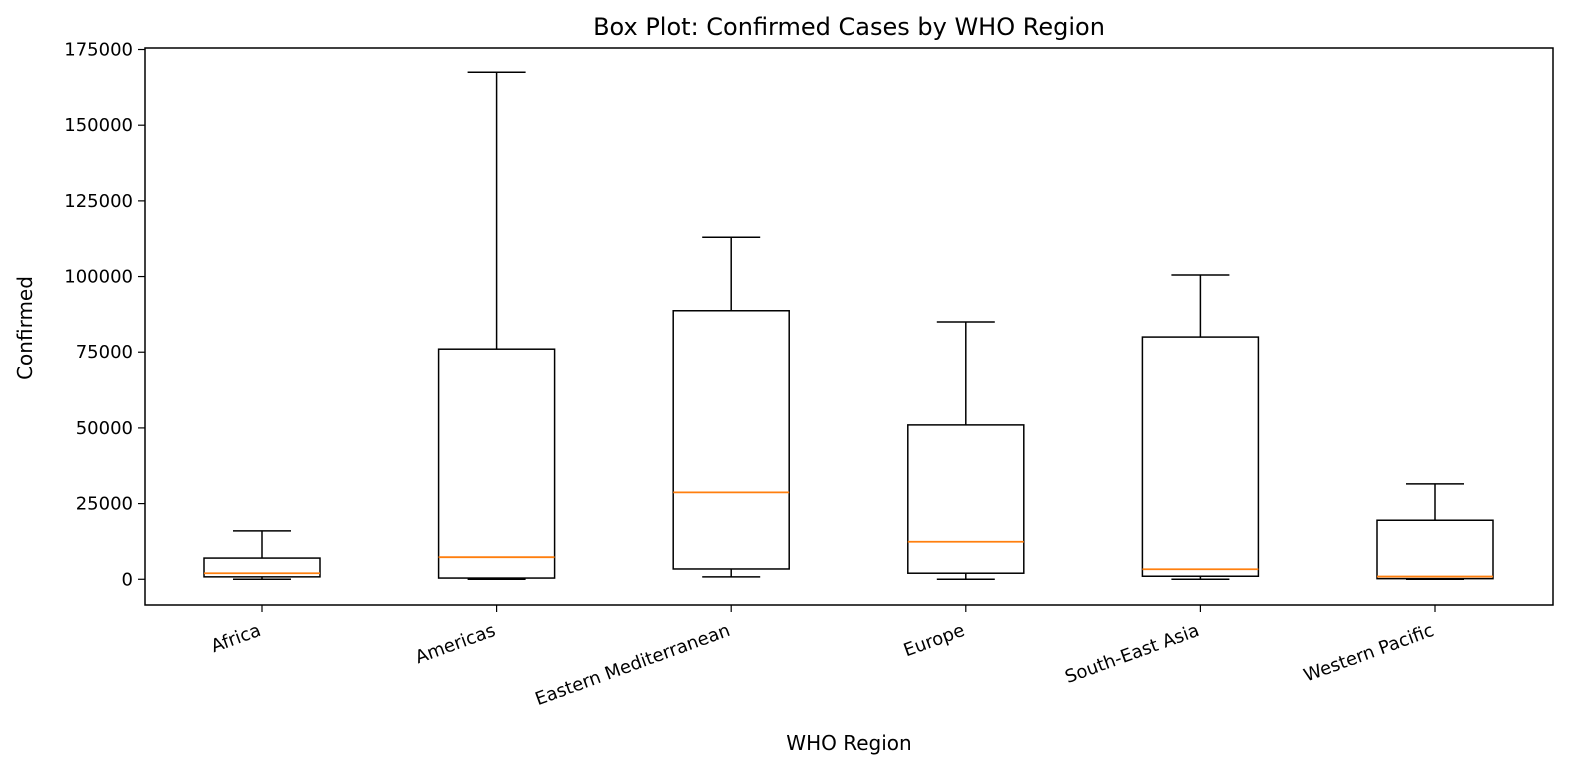 This screenshot has height=777, width=1582. What do you see at coordinates (934, 640) in the screenshot?
I see `x-tick-label: Europe` at bounding box center [934, 640].